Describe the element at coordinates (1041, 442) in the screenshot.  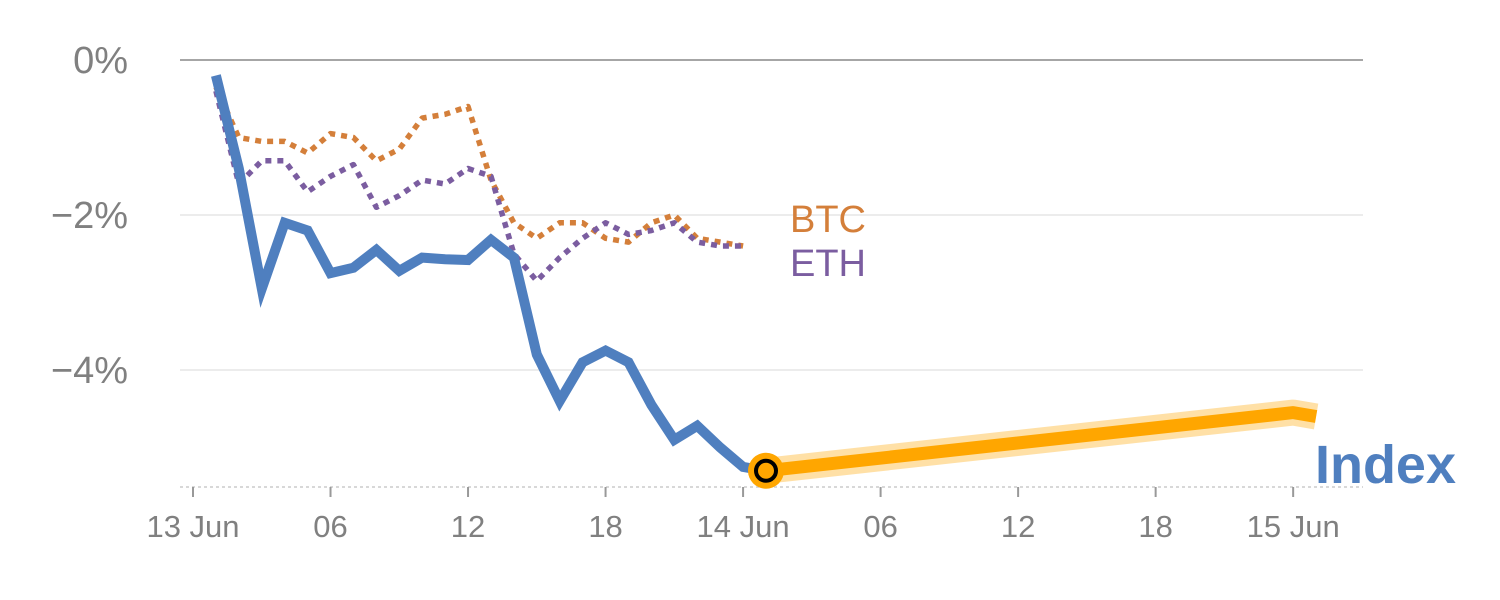
I see `forecast-line` at that location.